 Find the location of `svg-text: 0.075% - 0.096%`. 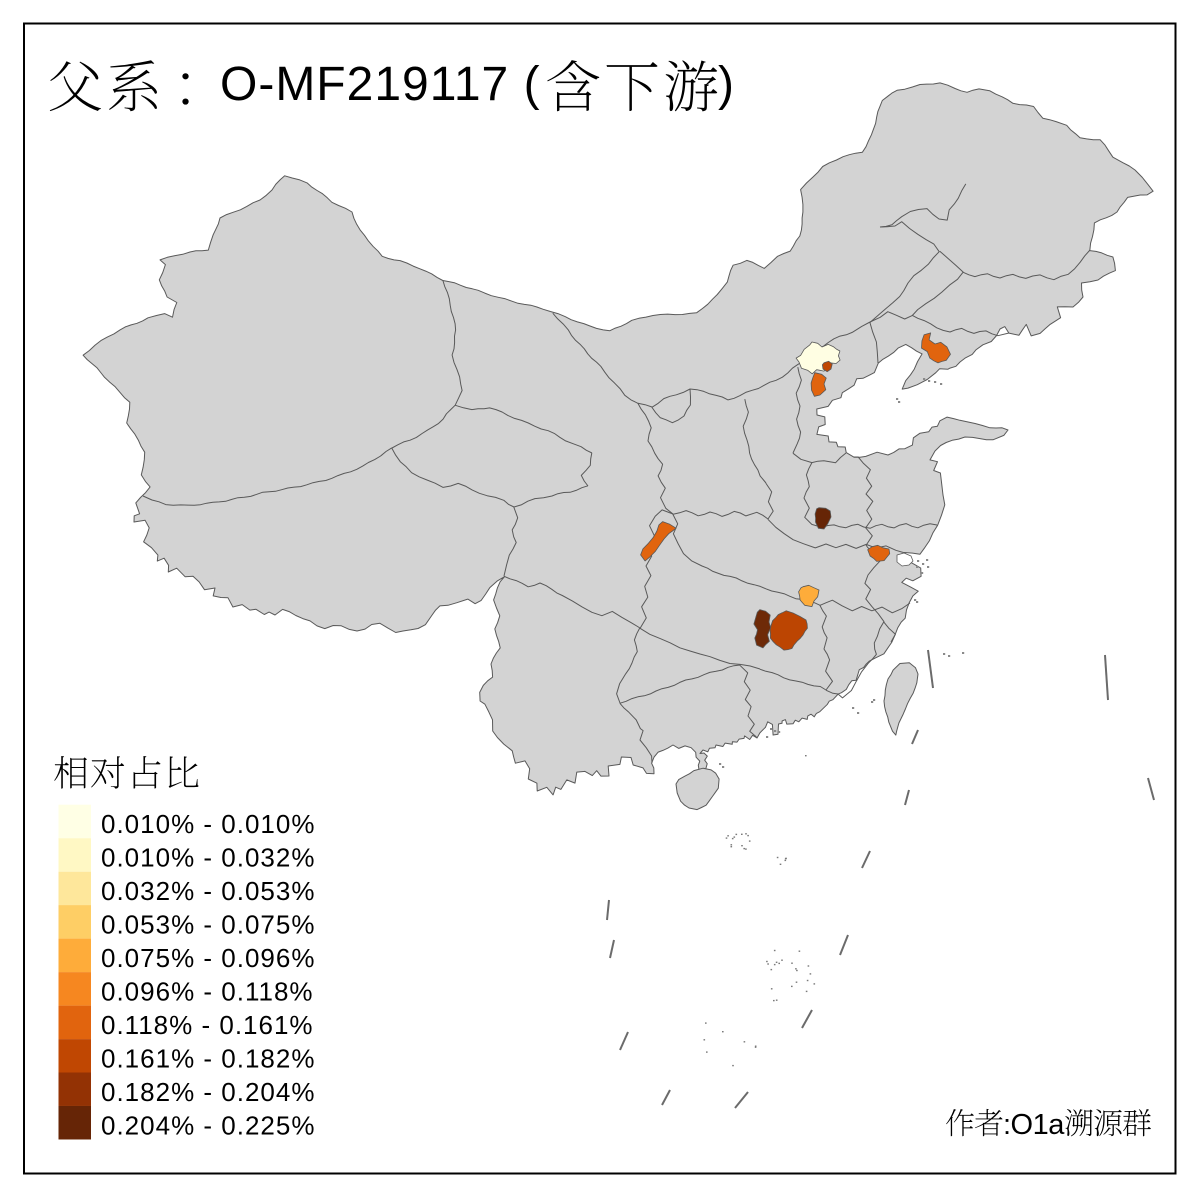

svg-text: 0.075% - 0.096% is located at coordinates (208, 958).